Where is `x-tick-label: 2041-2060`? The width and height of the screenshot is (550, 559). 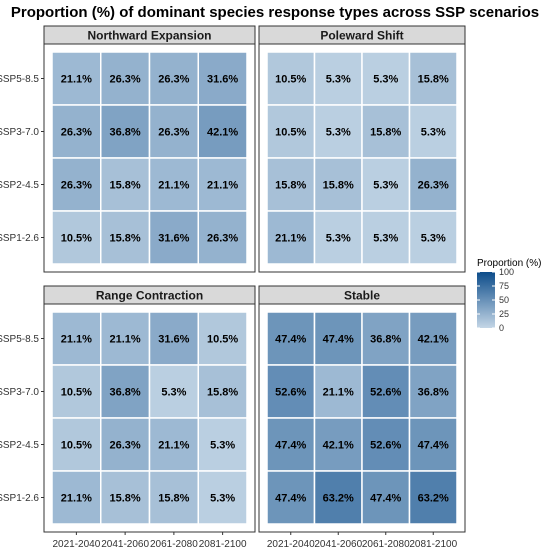 x-tick-label: 2041-2060 is located at coordinates (125, 544).